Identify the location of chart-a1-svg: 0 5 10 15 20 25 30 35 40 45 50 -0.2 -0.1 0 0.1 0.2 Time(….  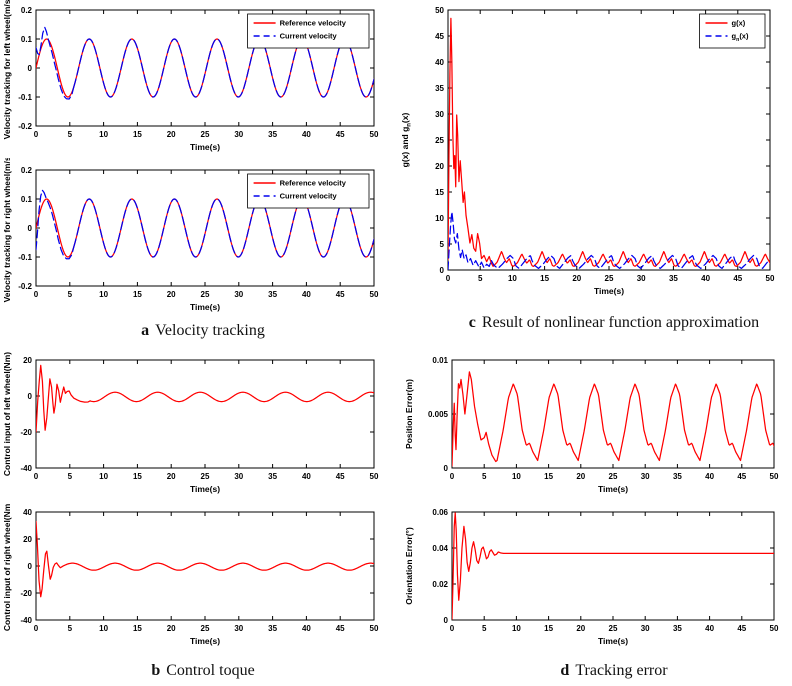
(190, 76).